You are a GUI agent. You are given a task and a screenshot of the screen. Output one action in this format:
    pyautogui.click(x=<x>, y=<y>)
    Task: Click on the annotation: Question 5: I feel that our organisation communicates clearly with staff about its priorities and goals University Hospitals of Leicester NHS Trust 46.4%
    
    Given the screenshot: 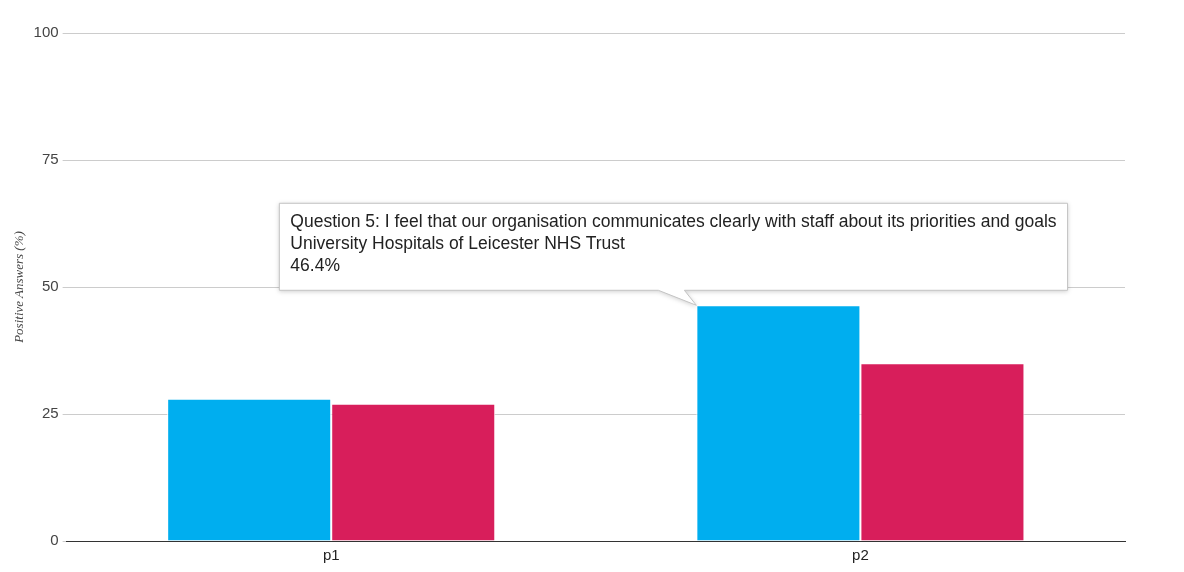 What is the action you would take?
    pyautogui.click(x=673, y=243)
    